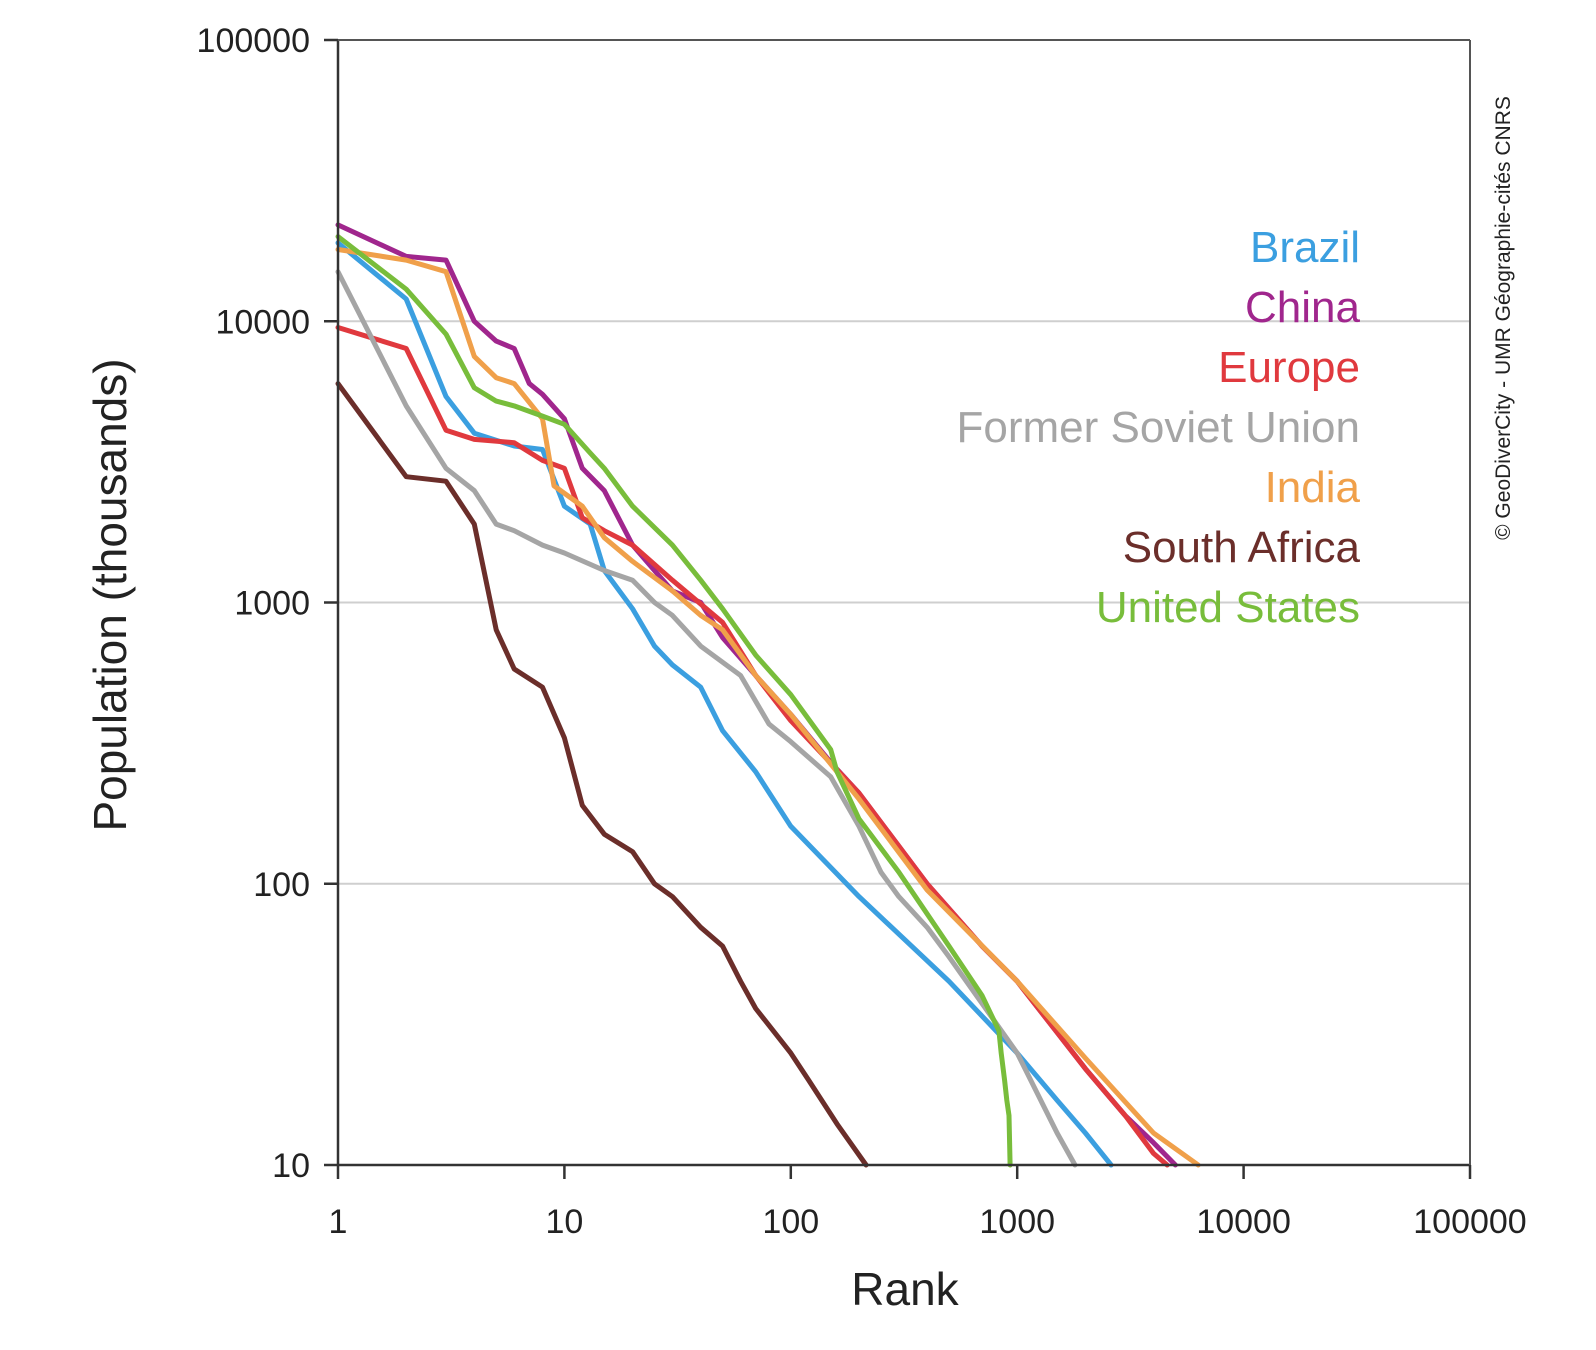  I want to click on x-tick-label-100000: 100000, so click(1469, 1222).